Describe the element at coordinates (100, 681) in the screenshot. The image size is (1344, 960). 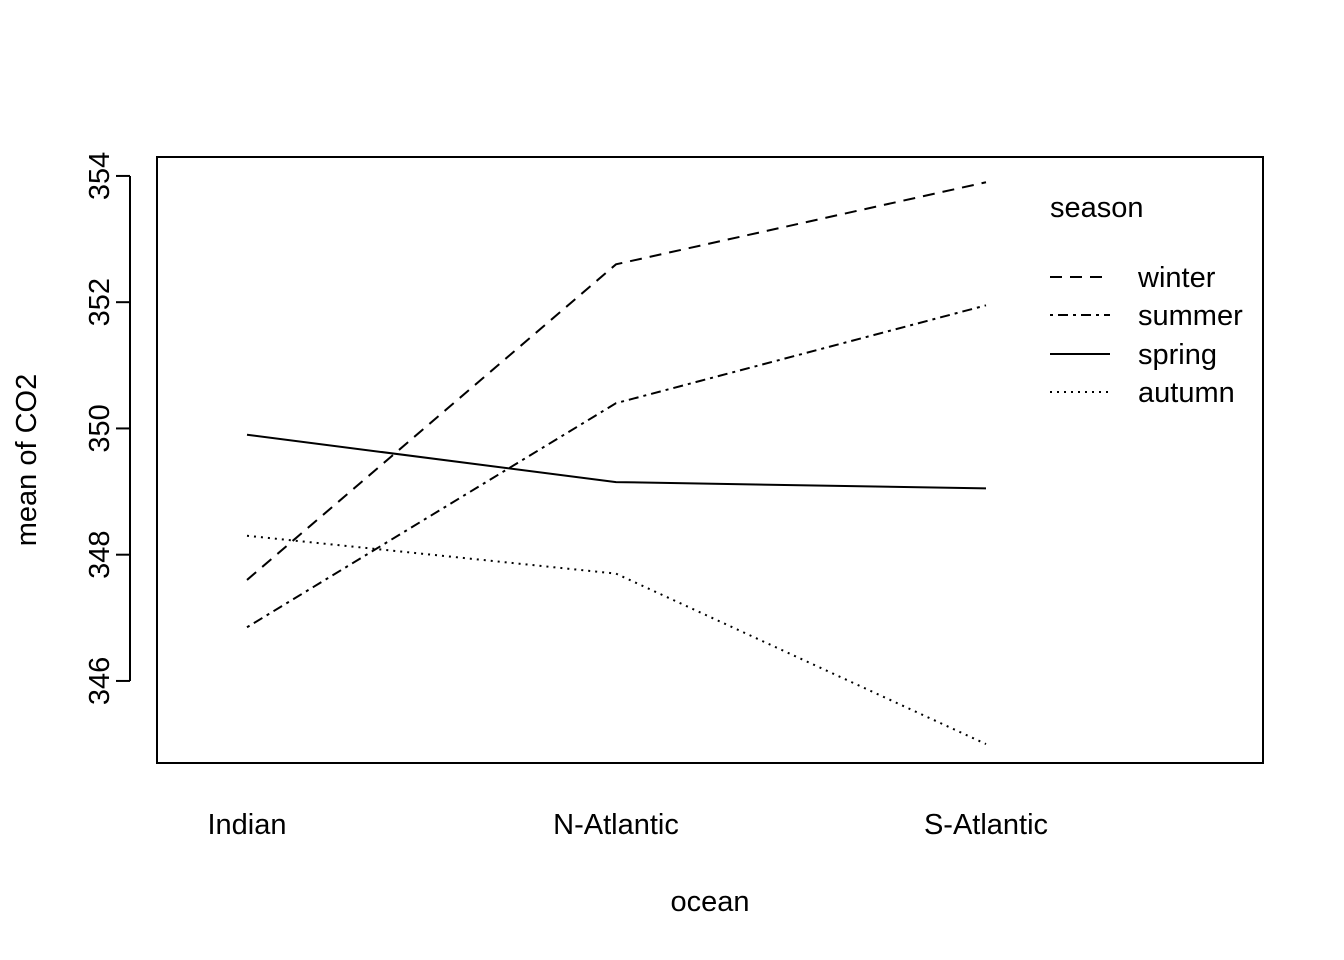
I see `y-tick-label: 346` at that location.